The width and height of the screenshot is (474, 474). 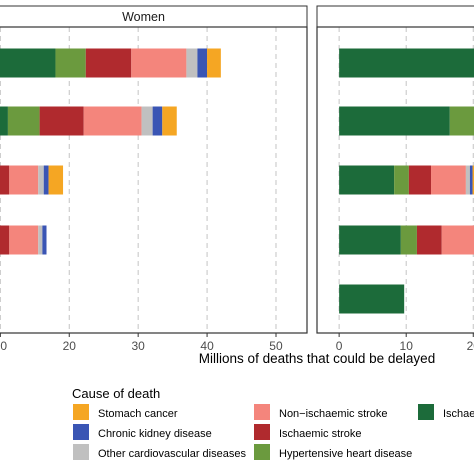 What do you see at coordinates (317, 358) in the screenshot?
I see `x-axis-title: Millions of deaths that could be delayed` at bounding box center [317, 358].